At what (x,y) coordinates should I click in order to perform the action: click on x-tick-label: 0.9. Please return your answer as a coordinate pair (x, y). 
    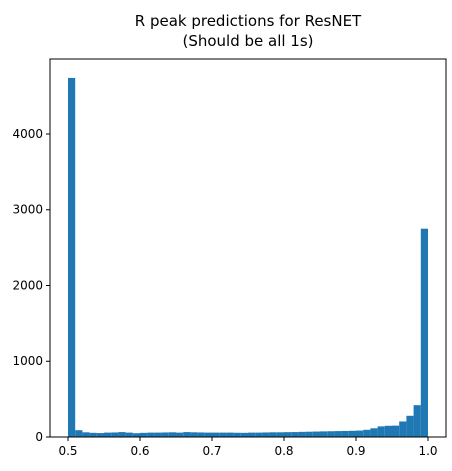
    Looking at the image, I should click on (355, 451).